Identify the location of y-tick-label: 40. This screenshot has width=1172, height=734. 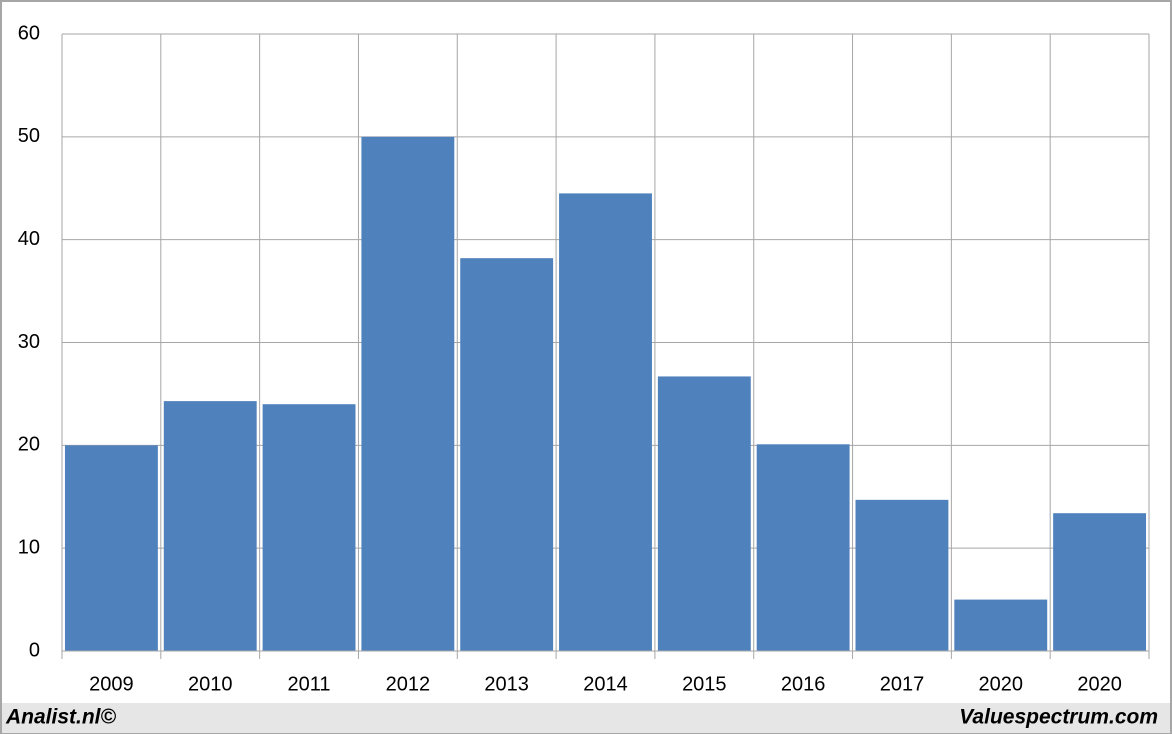
(29, 239).